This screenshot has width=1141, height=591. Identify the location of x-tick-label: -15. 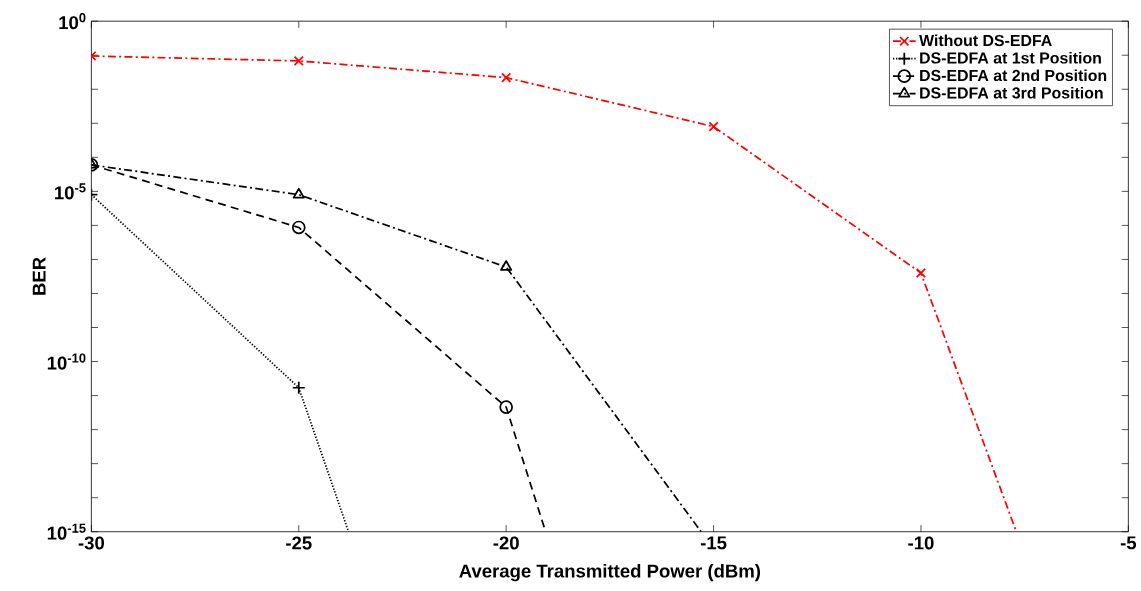
(713, 543).